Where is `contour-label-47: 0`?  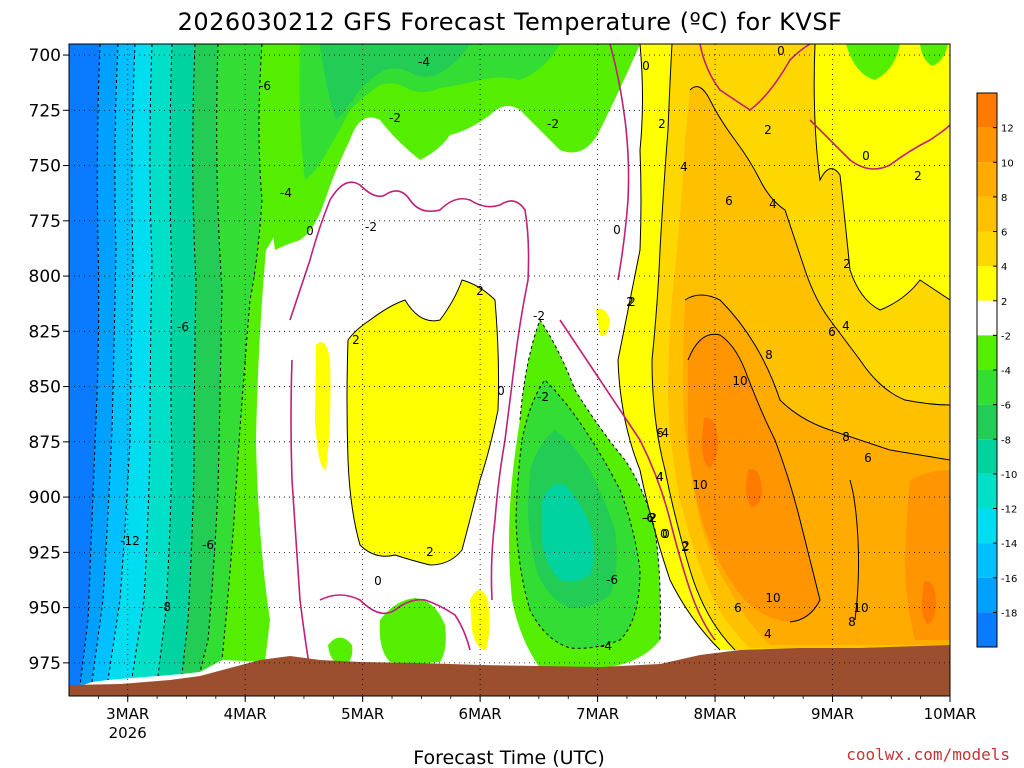 contour-label-47: 0 is located at coordinates (664, 534).